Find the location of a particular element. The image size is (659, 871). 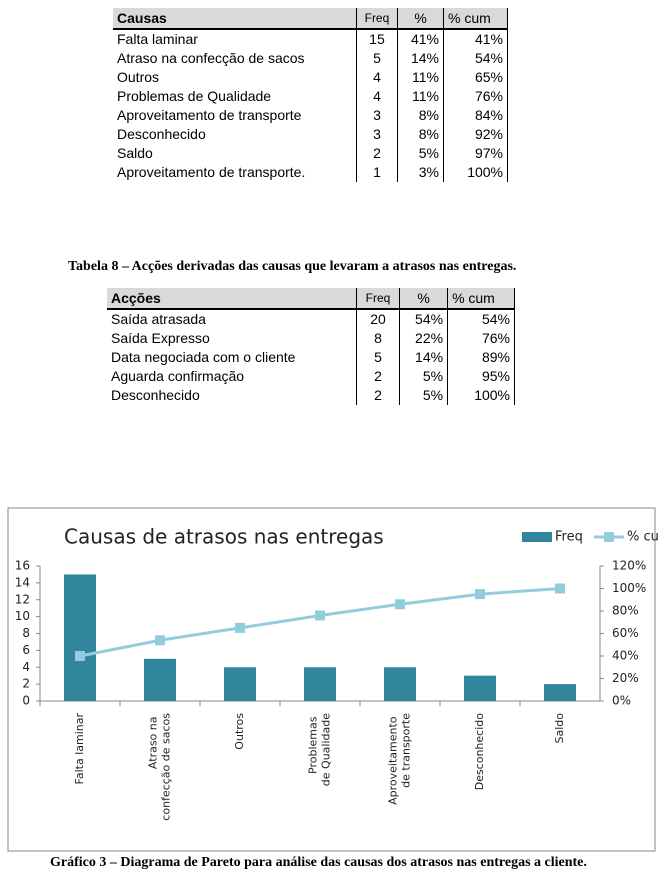

y-tick-label: 16 is located at coordinates (22, 566).